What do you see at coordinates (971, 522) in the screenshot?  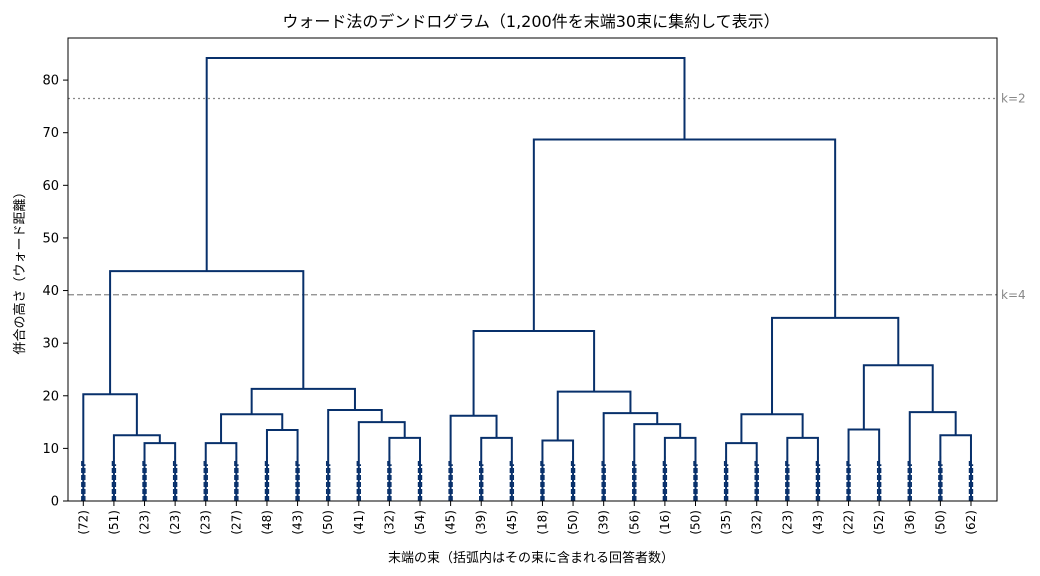 I see `leaf-label: (62)` at bounding box center [971, 522].